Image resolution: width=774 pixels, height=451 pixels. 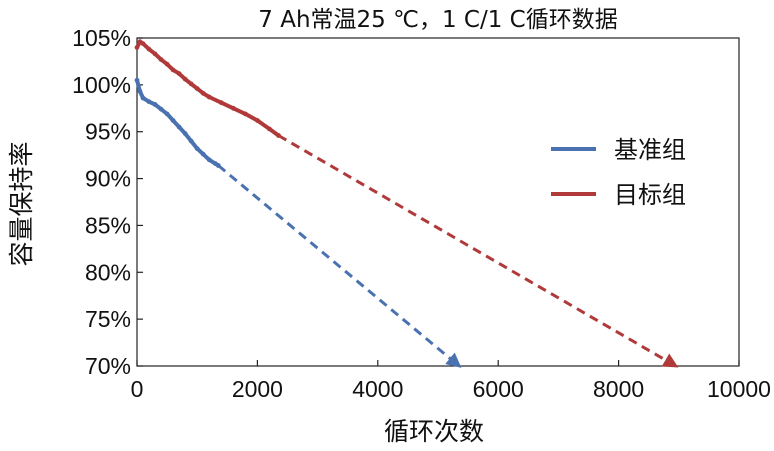 I want to click on y-tick-label: 80%, so click(x=108, y=272).